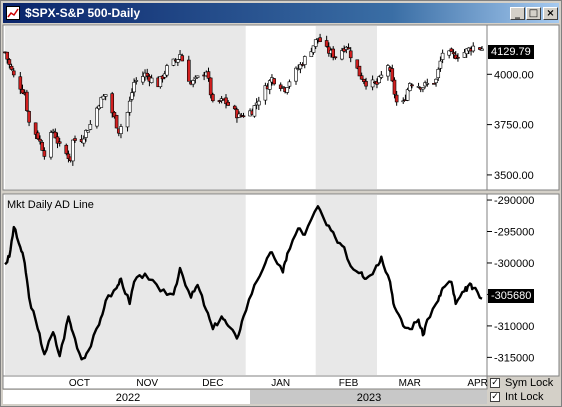  I want to click on sym-lock-label: Sym Lock, so click(529, 383).